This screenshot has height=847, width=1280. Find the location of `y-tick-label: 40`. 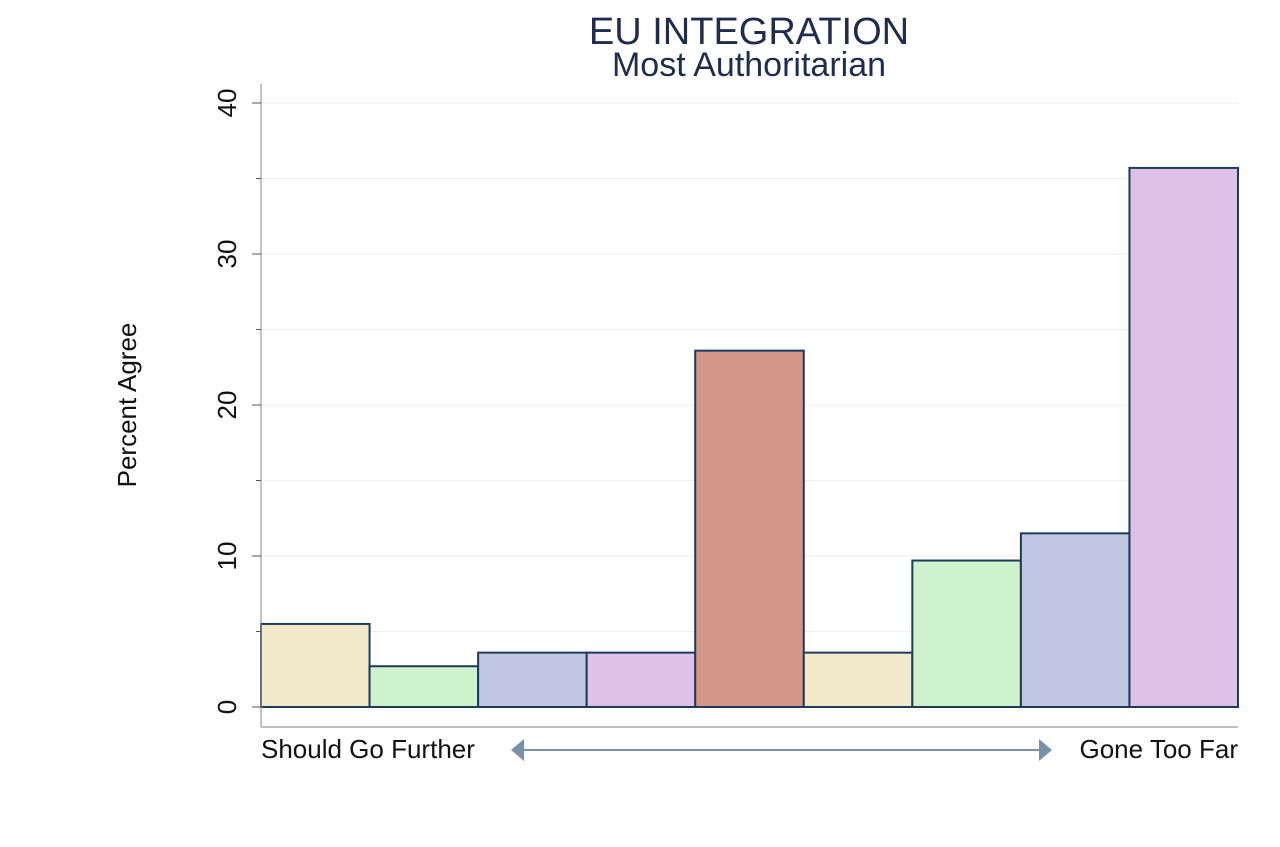

y-tick-label: 40 is located at coordinates (227, 103).